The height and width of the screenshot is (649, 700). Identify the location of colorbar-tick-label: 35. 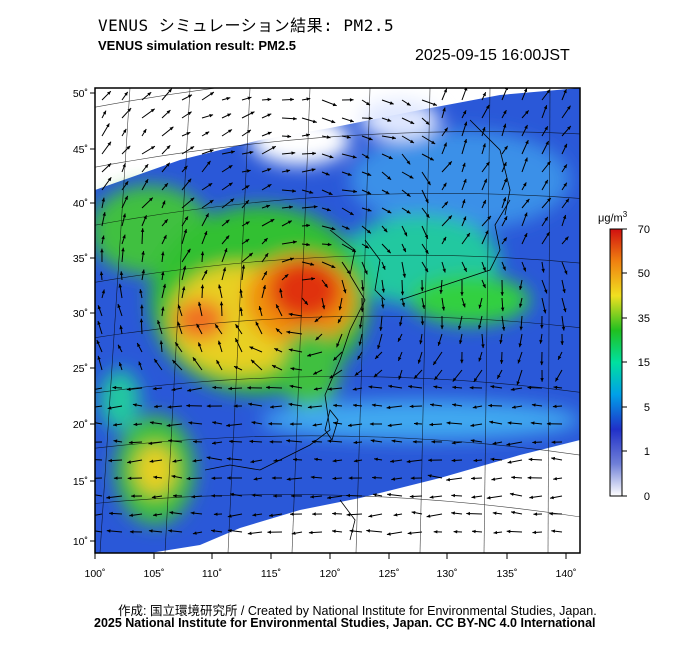
(644, 319).